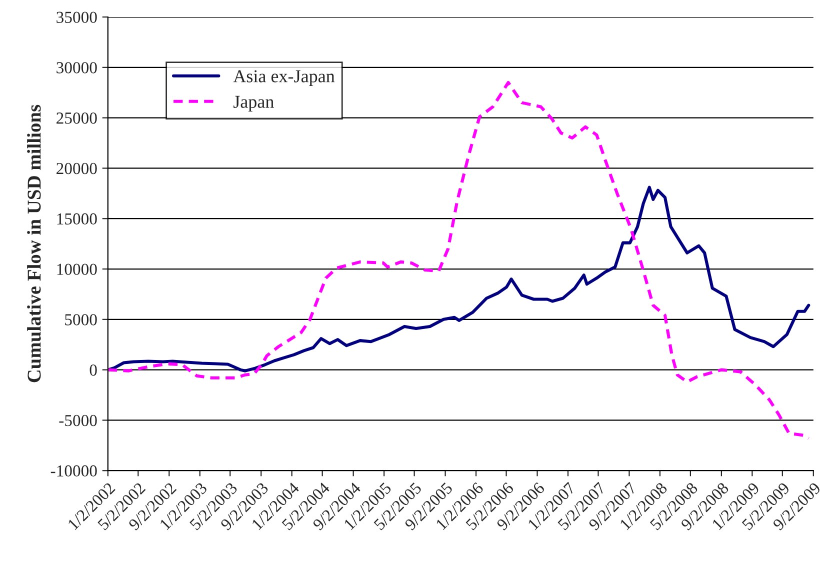  What do you see at coordinates (76, 168) in the screenshot?
I see `y-tick-label: 20000` at bounding box center [76, 168].